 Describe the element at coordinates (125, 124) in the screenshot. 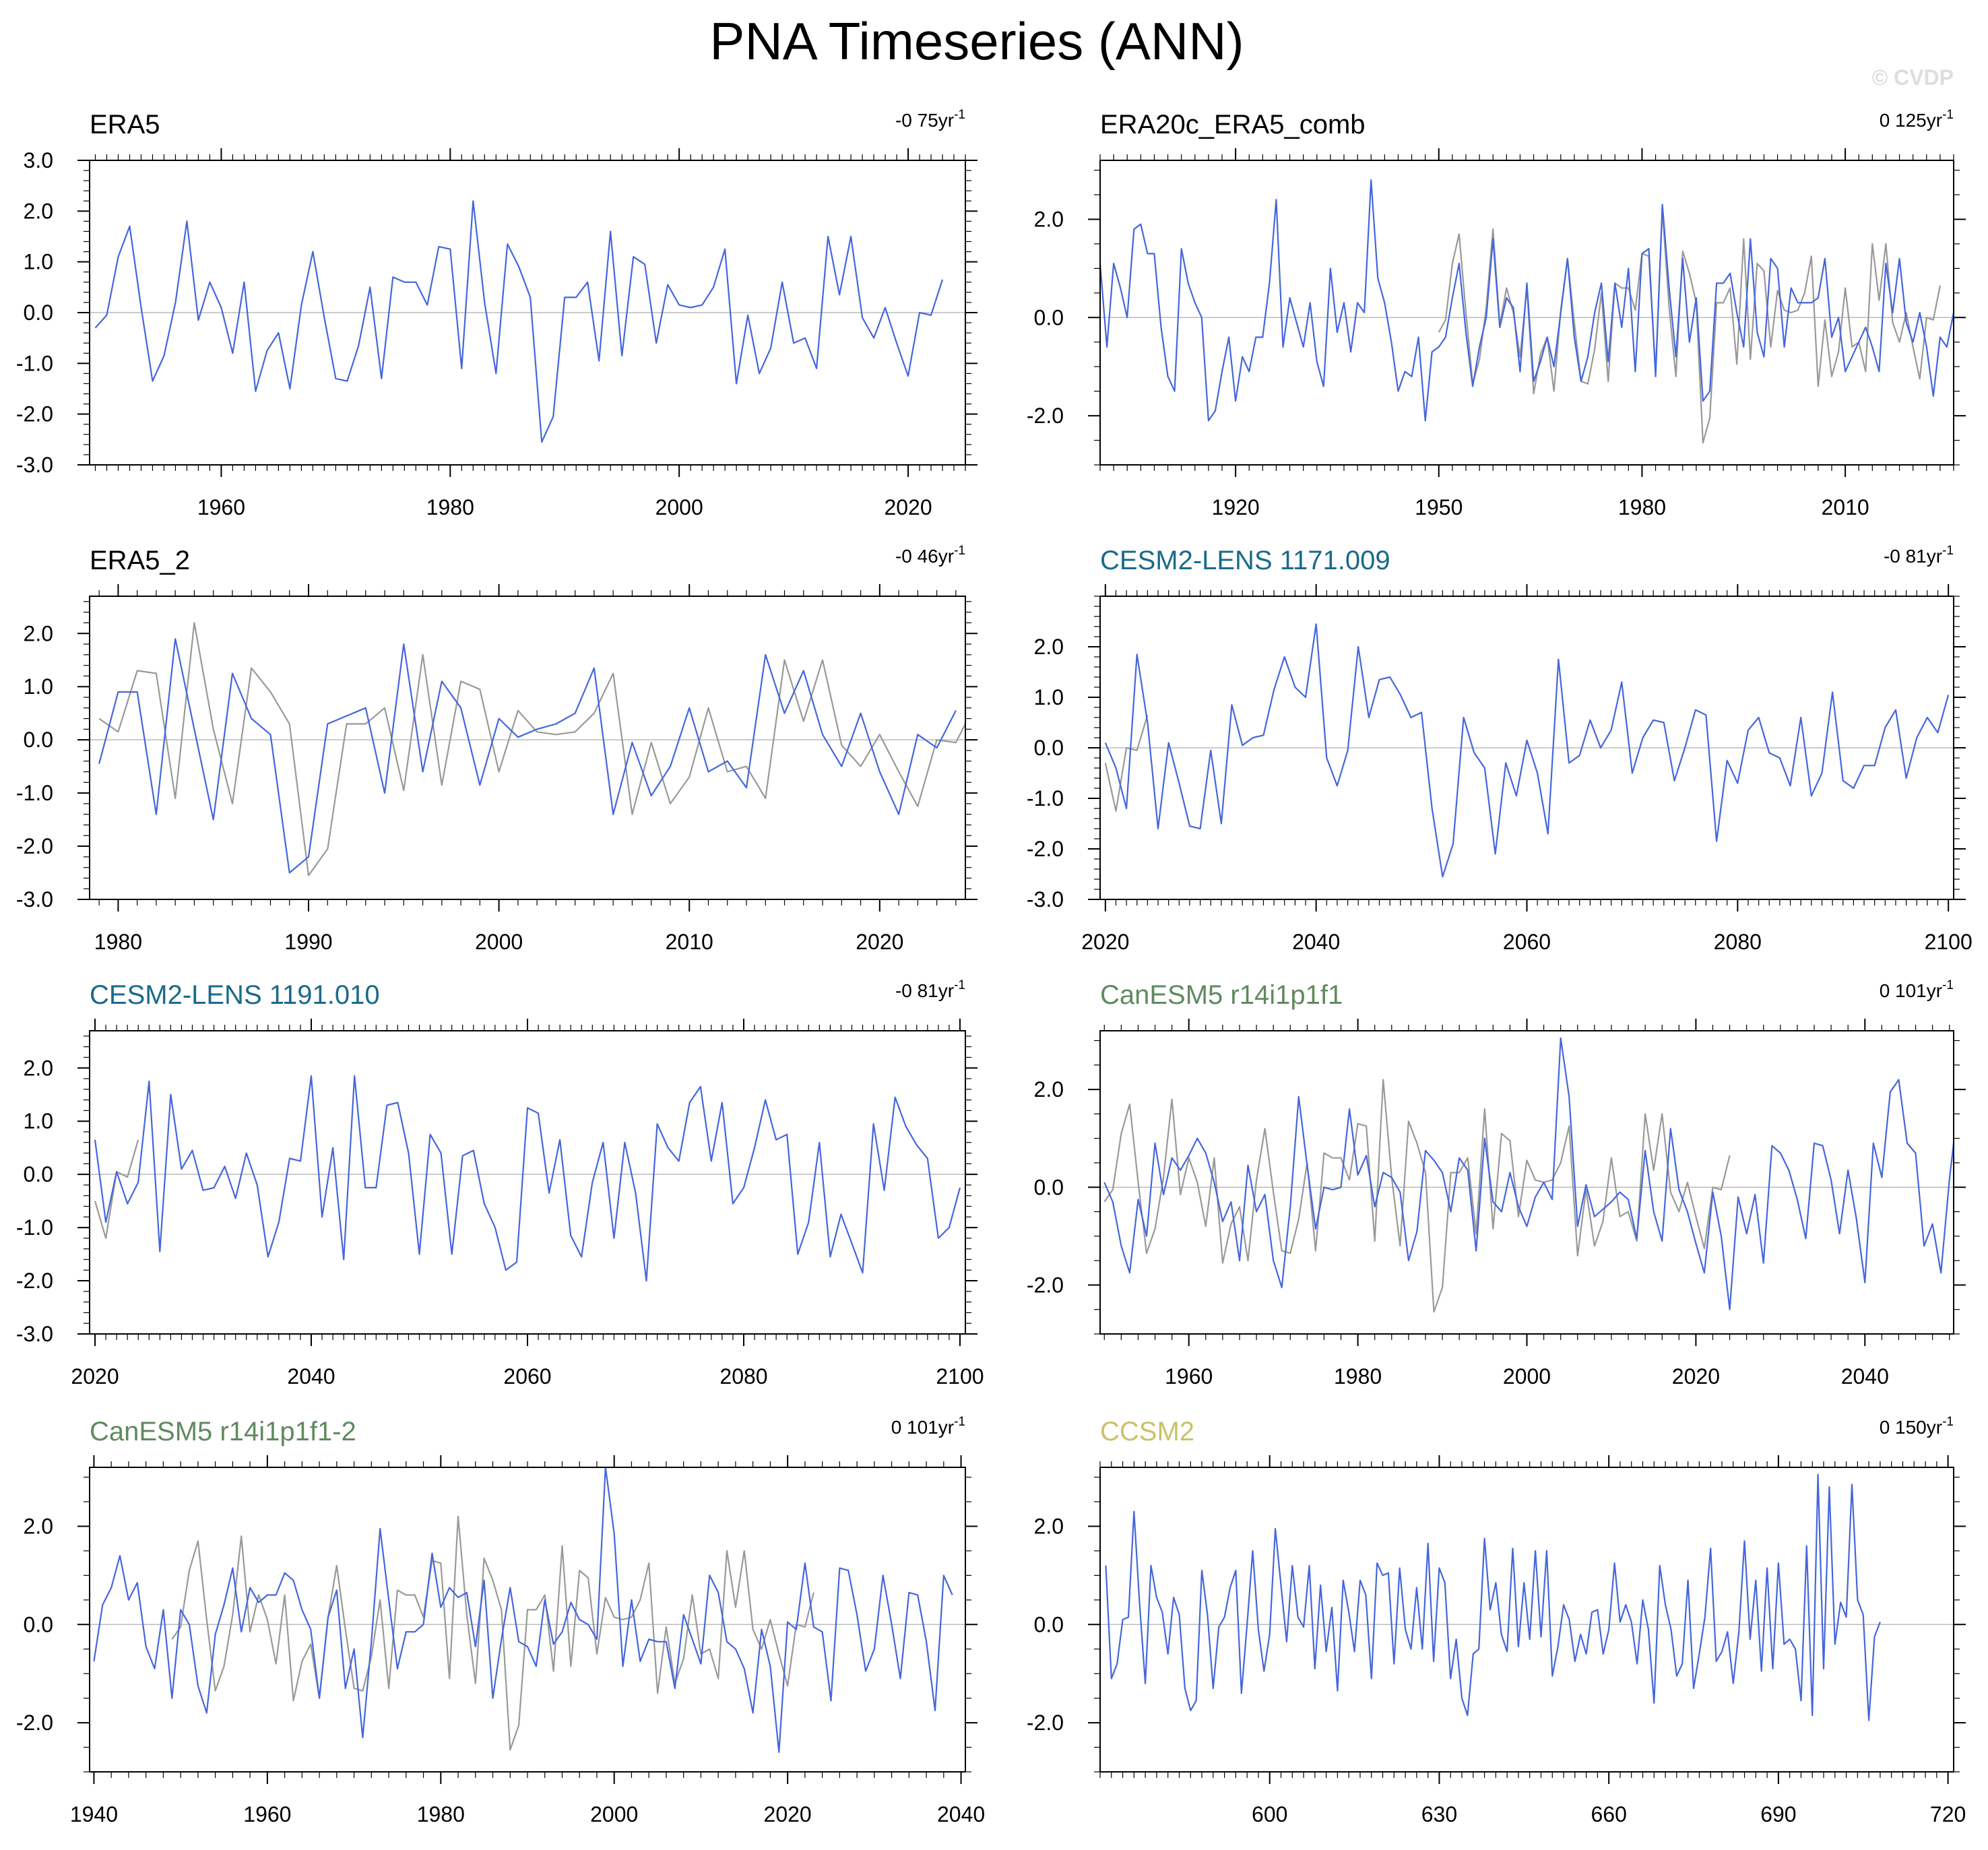

I see `panel-title: ERA5` at that location.